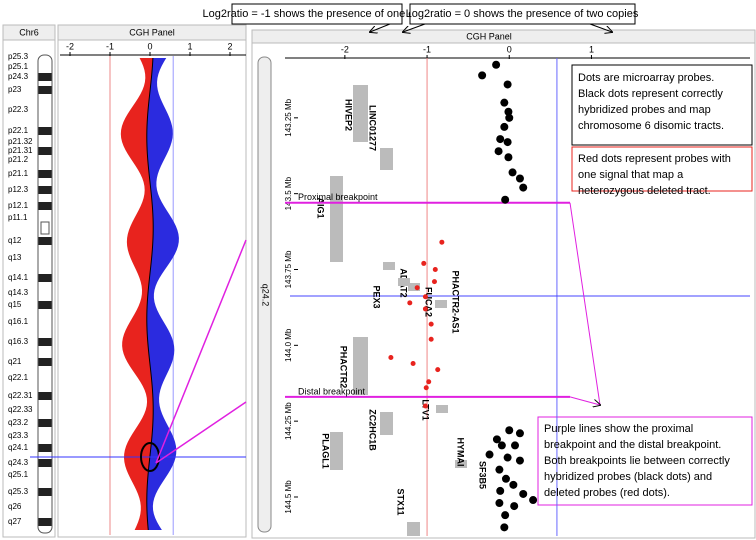 Image resolution: width=756 pixels, height=540 pixels. I want to click on note-line: chromosome 6 disomic tracts., so click(651, 126).